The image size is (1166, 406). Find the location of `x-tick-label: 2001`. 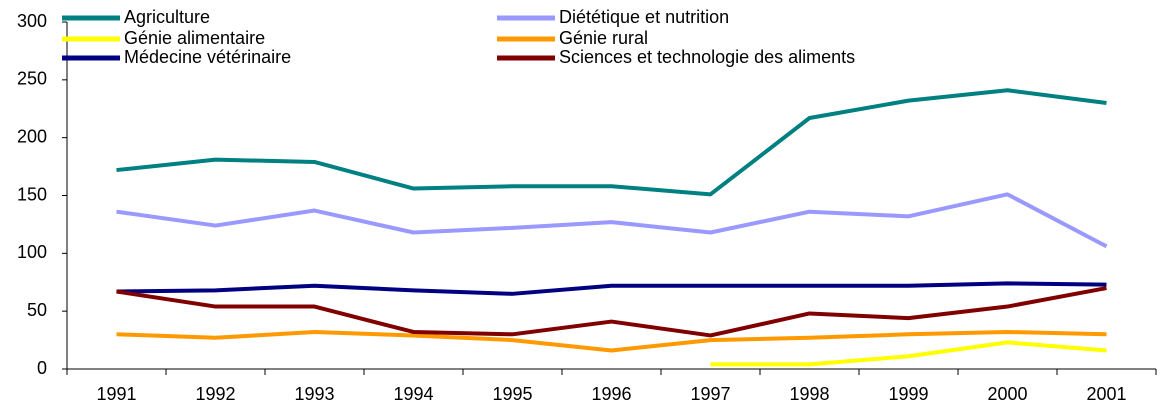

x-tick-label: 2001 is located at coordinates (1106, 394).